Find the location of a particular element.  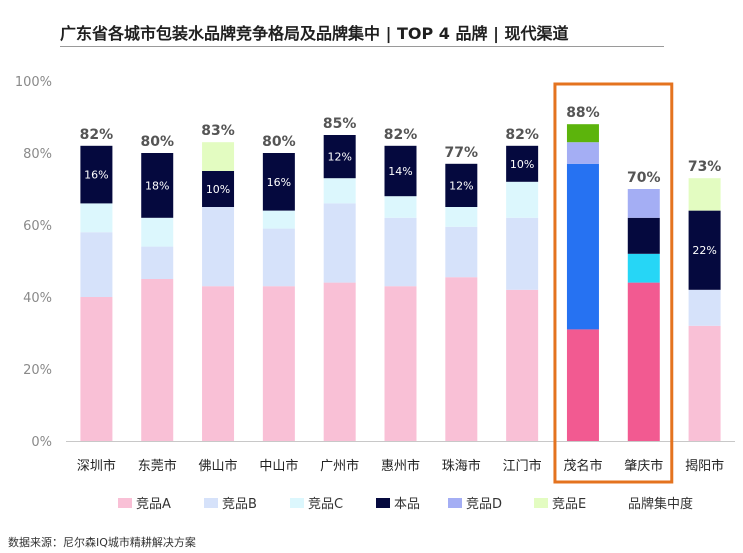

total-label: 88% is located at coordinates (583, 113).